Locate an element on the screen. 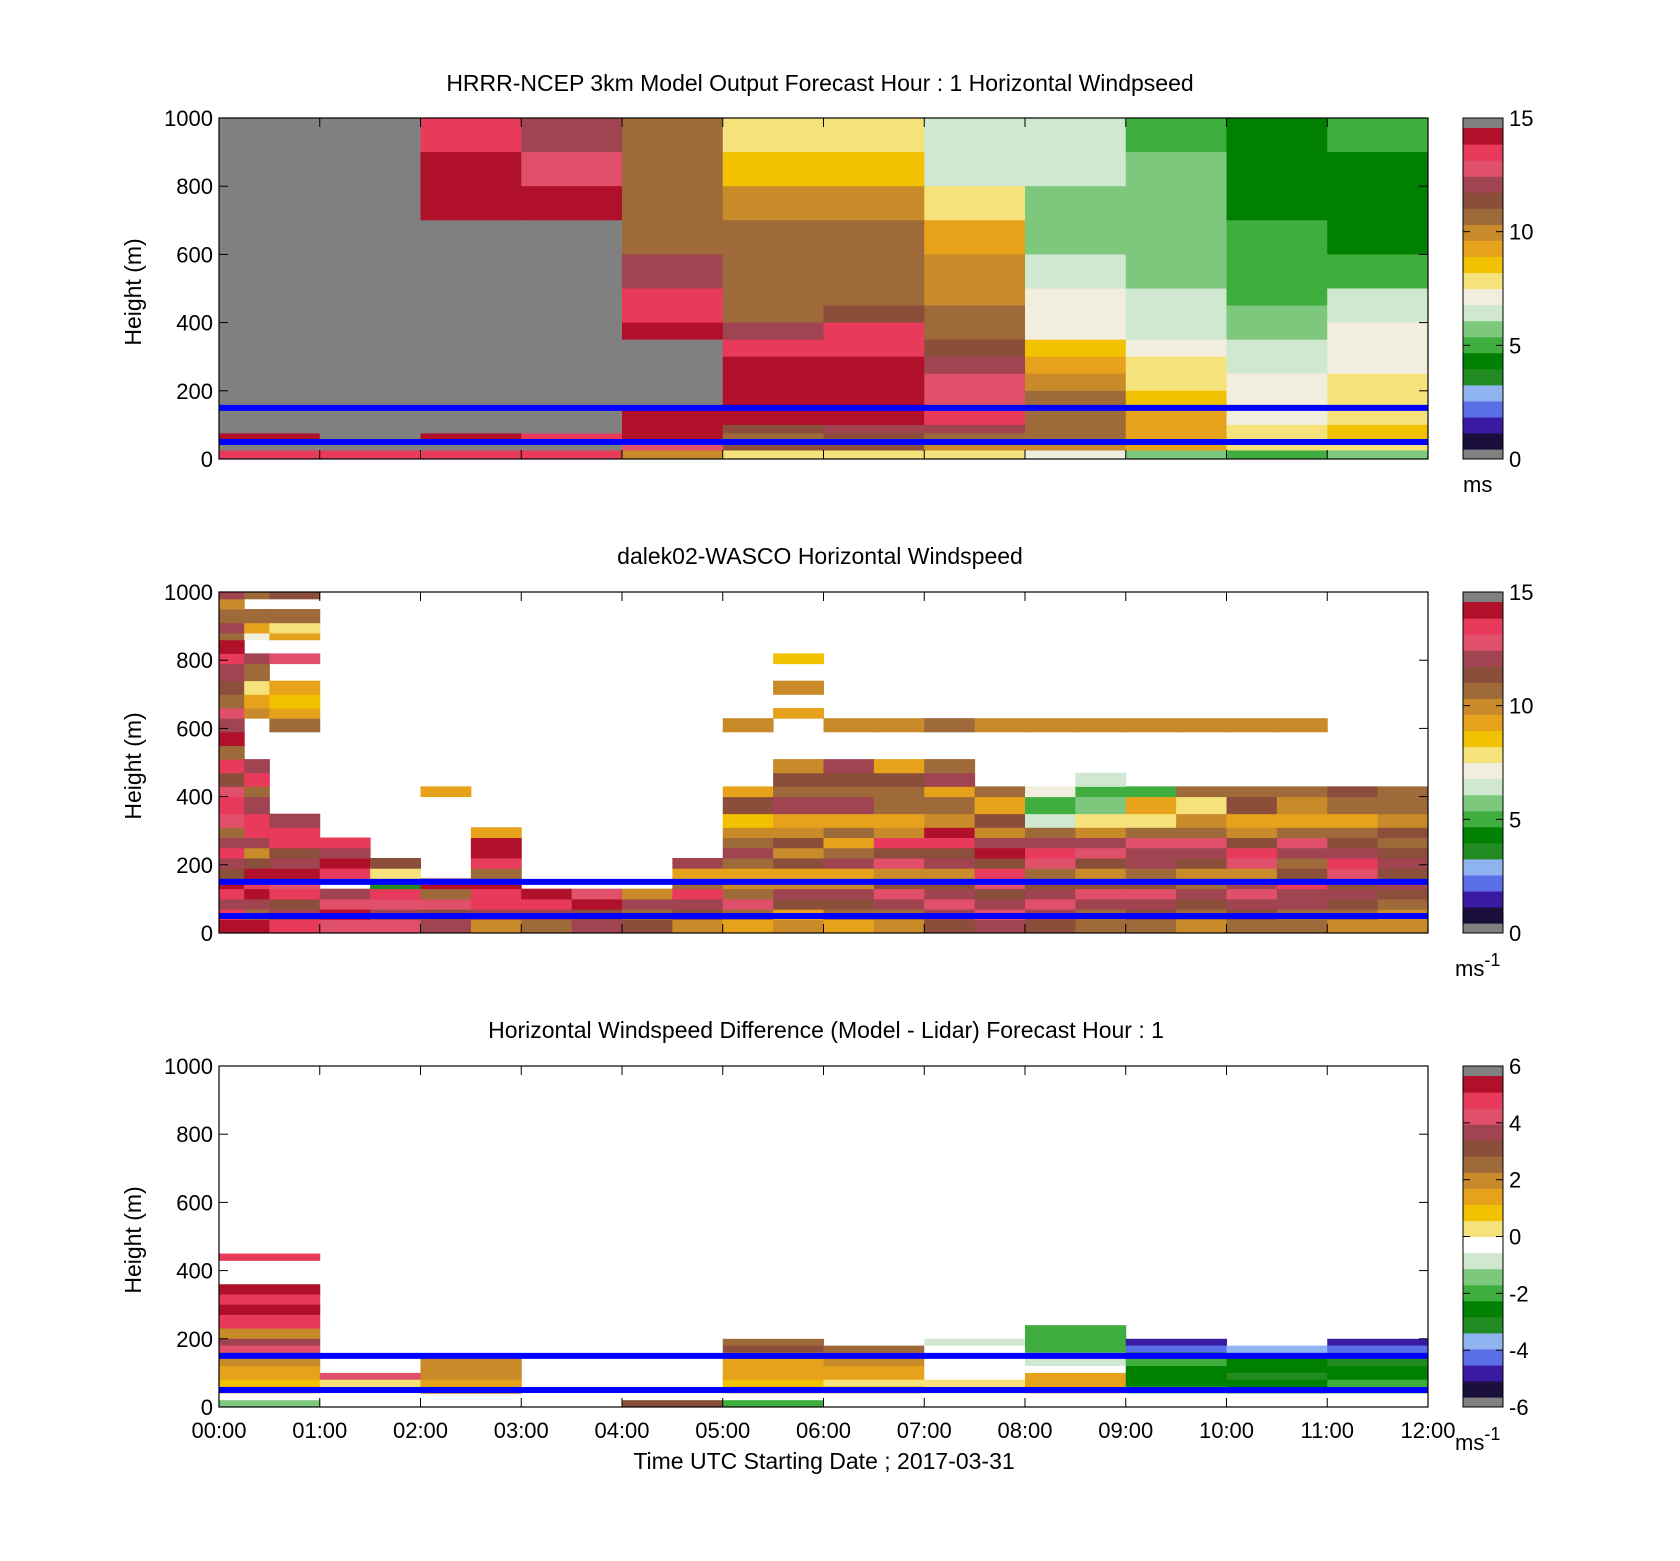  p2-colorbar-tick-label: 5 is located at coordinates (1515, 819).